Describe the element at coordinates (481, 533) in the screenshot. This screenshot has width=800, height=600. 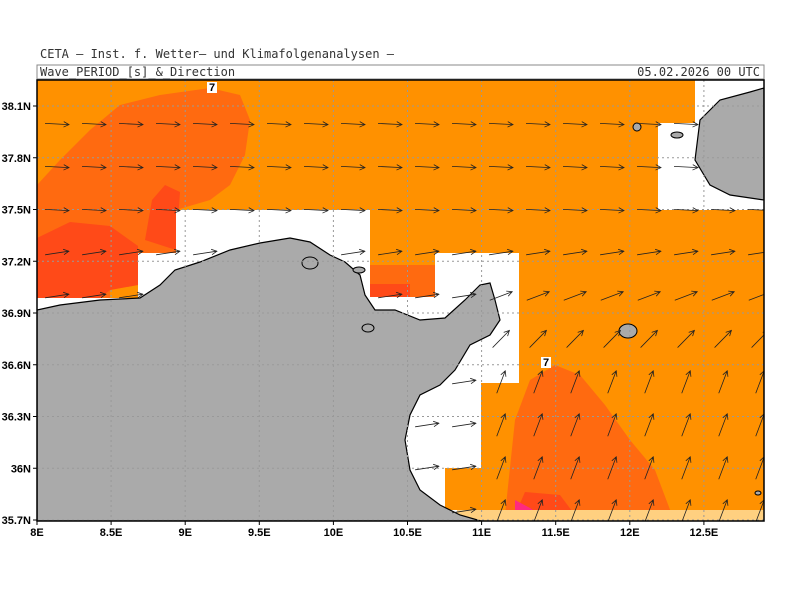
I see `lon-label: 11E` at that location.